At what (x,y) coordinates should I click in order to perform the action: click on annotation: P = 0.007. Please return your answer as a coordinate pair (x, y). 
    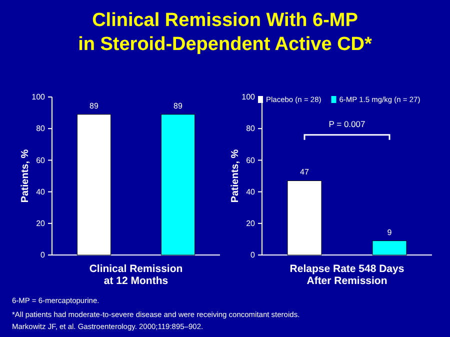
    Looking at the image, I should click on (347, 123).